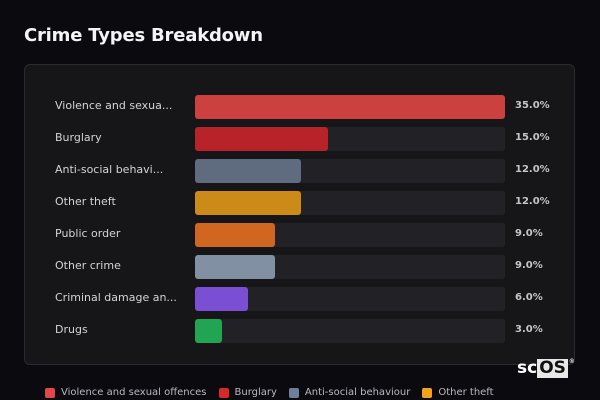 The image size is (600, 400). What do you see at coordinates (357, 392) in the screenshot?
I see `legend-label: Anti-social behaviour` at bounding box center [357, 392].